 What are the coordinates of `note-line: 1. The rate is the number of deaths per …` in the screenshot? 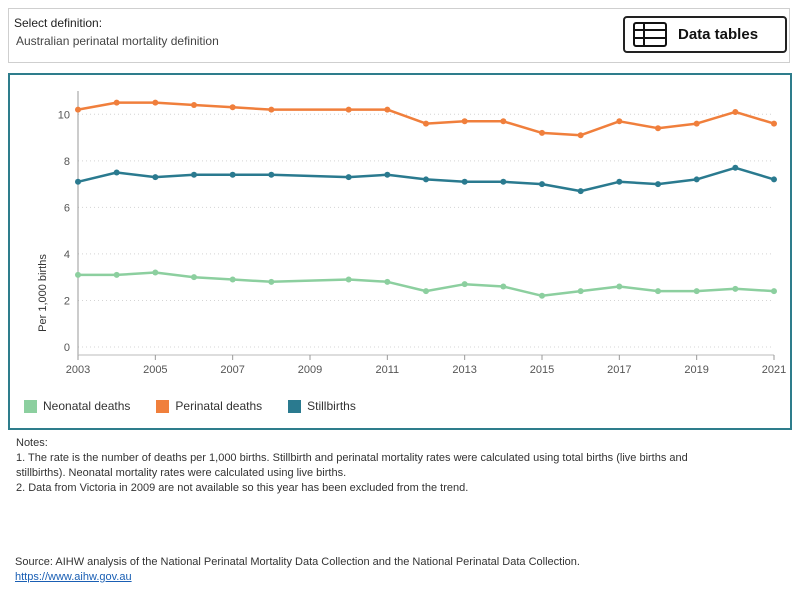 It's located at (352, 458).